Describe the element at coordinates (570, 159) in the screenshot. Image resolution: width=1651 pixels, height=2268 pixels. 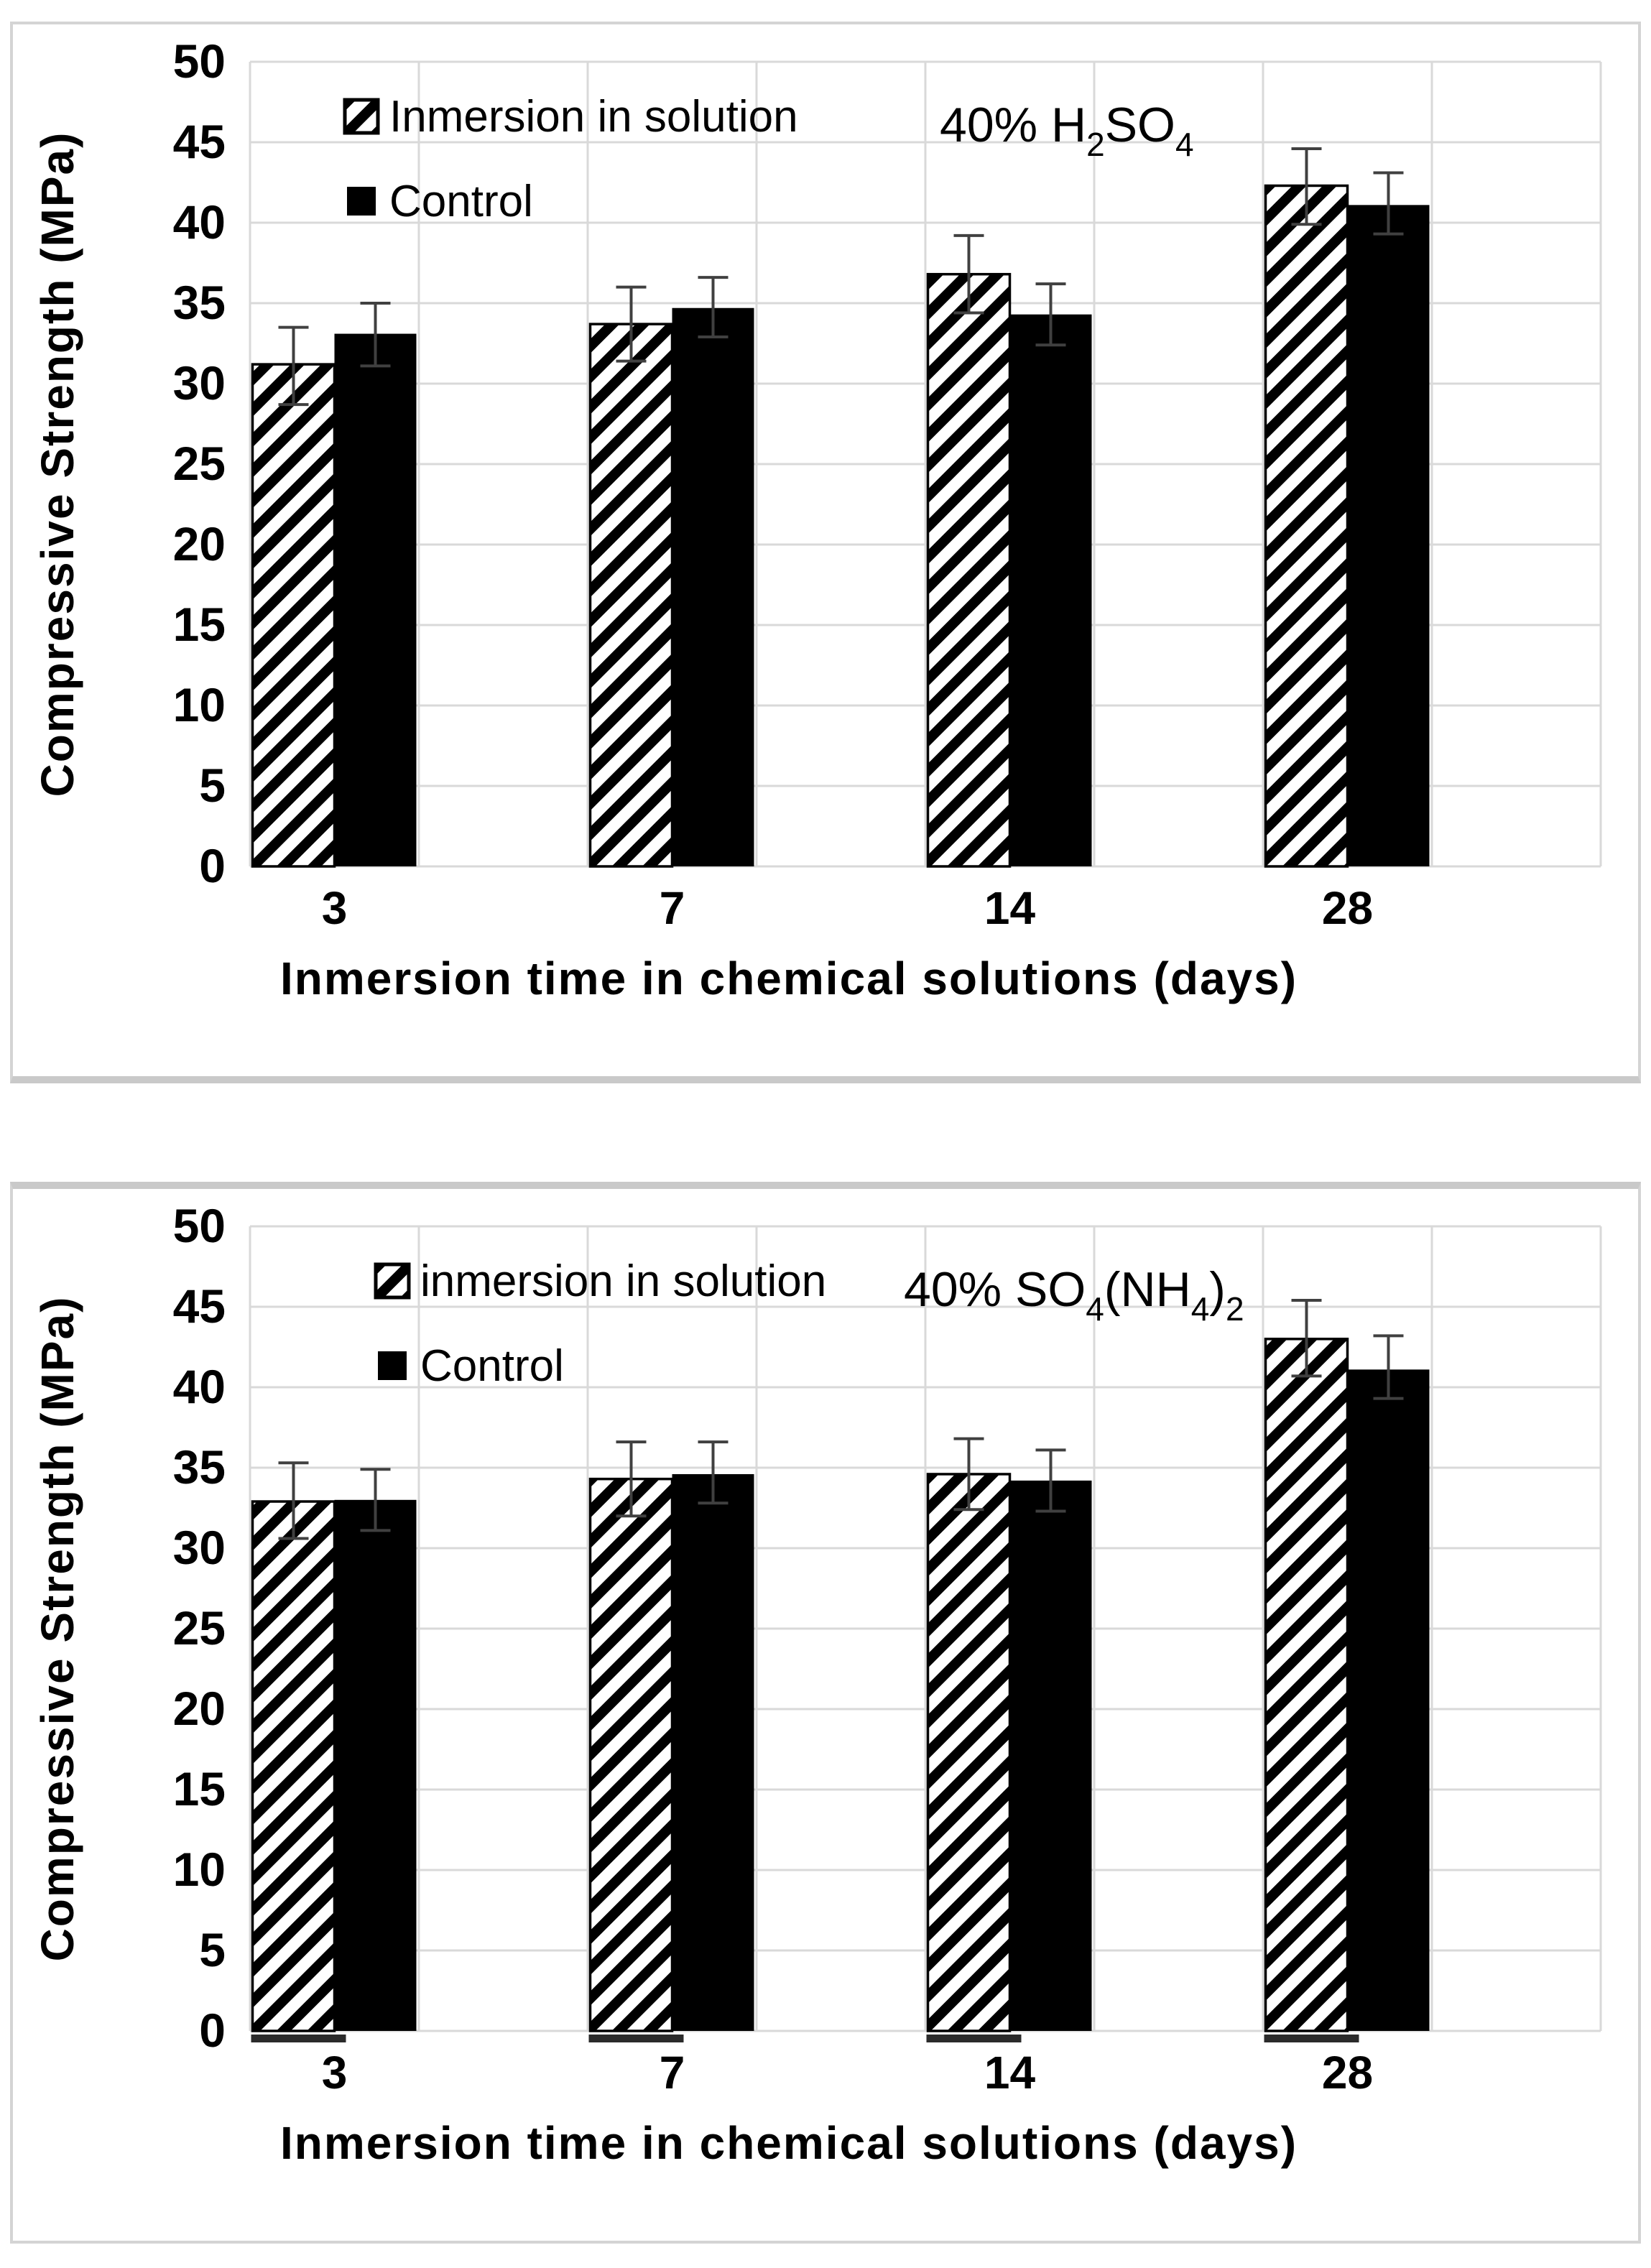
I see `legend: Inmersion in solution Control` at that location.